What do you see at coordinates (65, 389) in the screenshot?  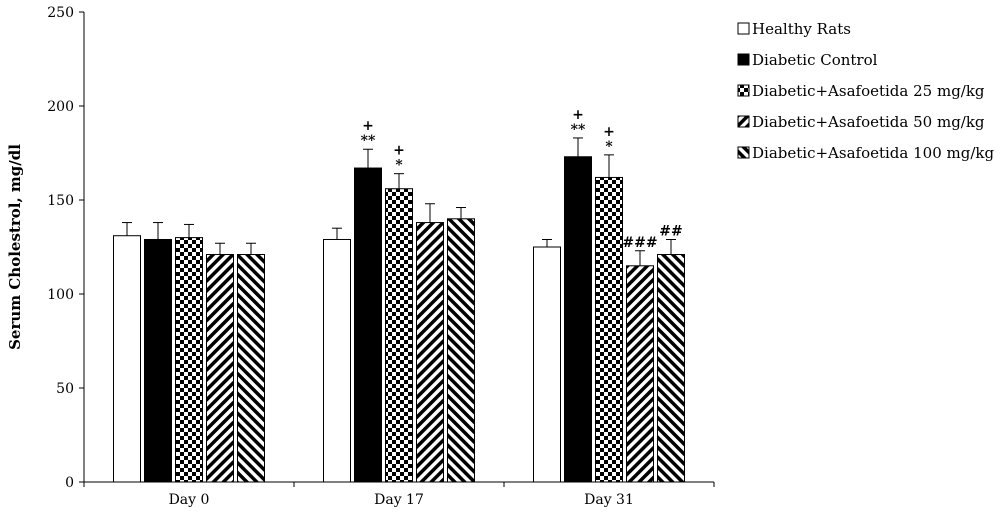 I see `y-tick-label: 50` at bounding box center [65, 389].